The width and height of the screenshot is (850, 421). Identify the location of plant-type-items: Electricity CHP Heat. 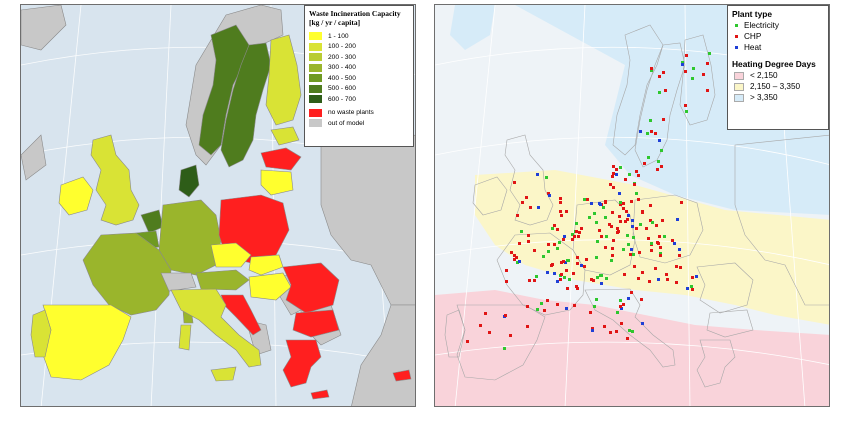
(778, 36).